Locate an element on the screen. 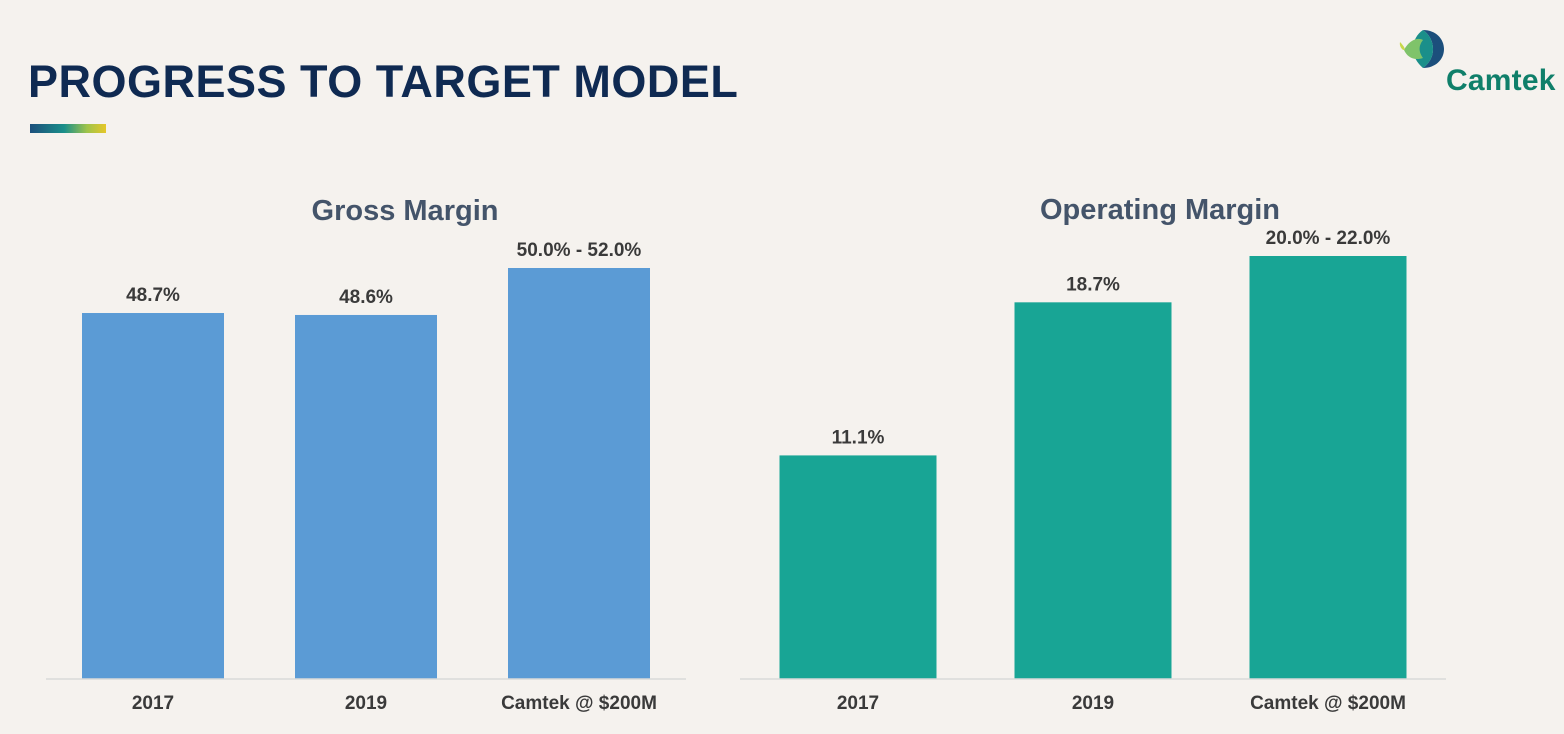  camtek-logo-icon is located at coordinates (1421, 49).